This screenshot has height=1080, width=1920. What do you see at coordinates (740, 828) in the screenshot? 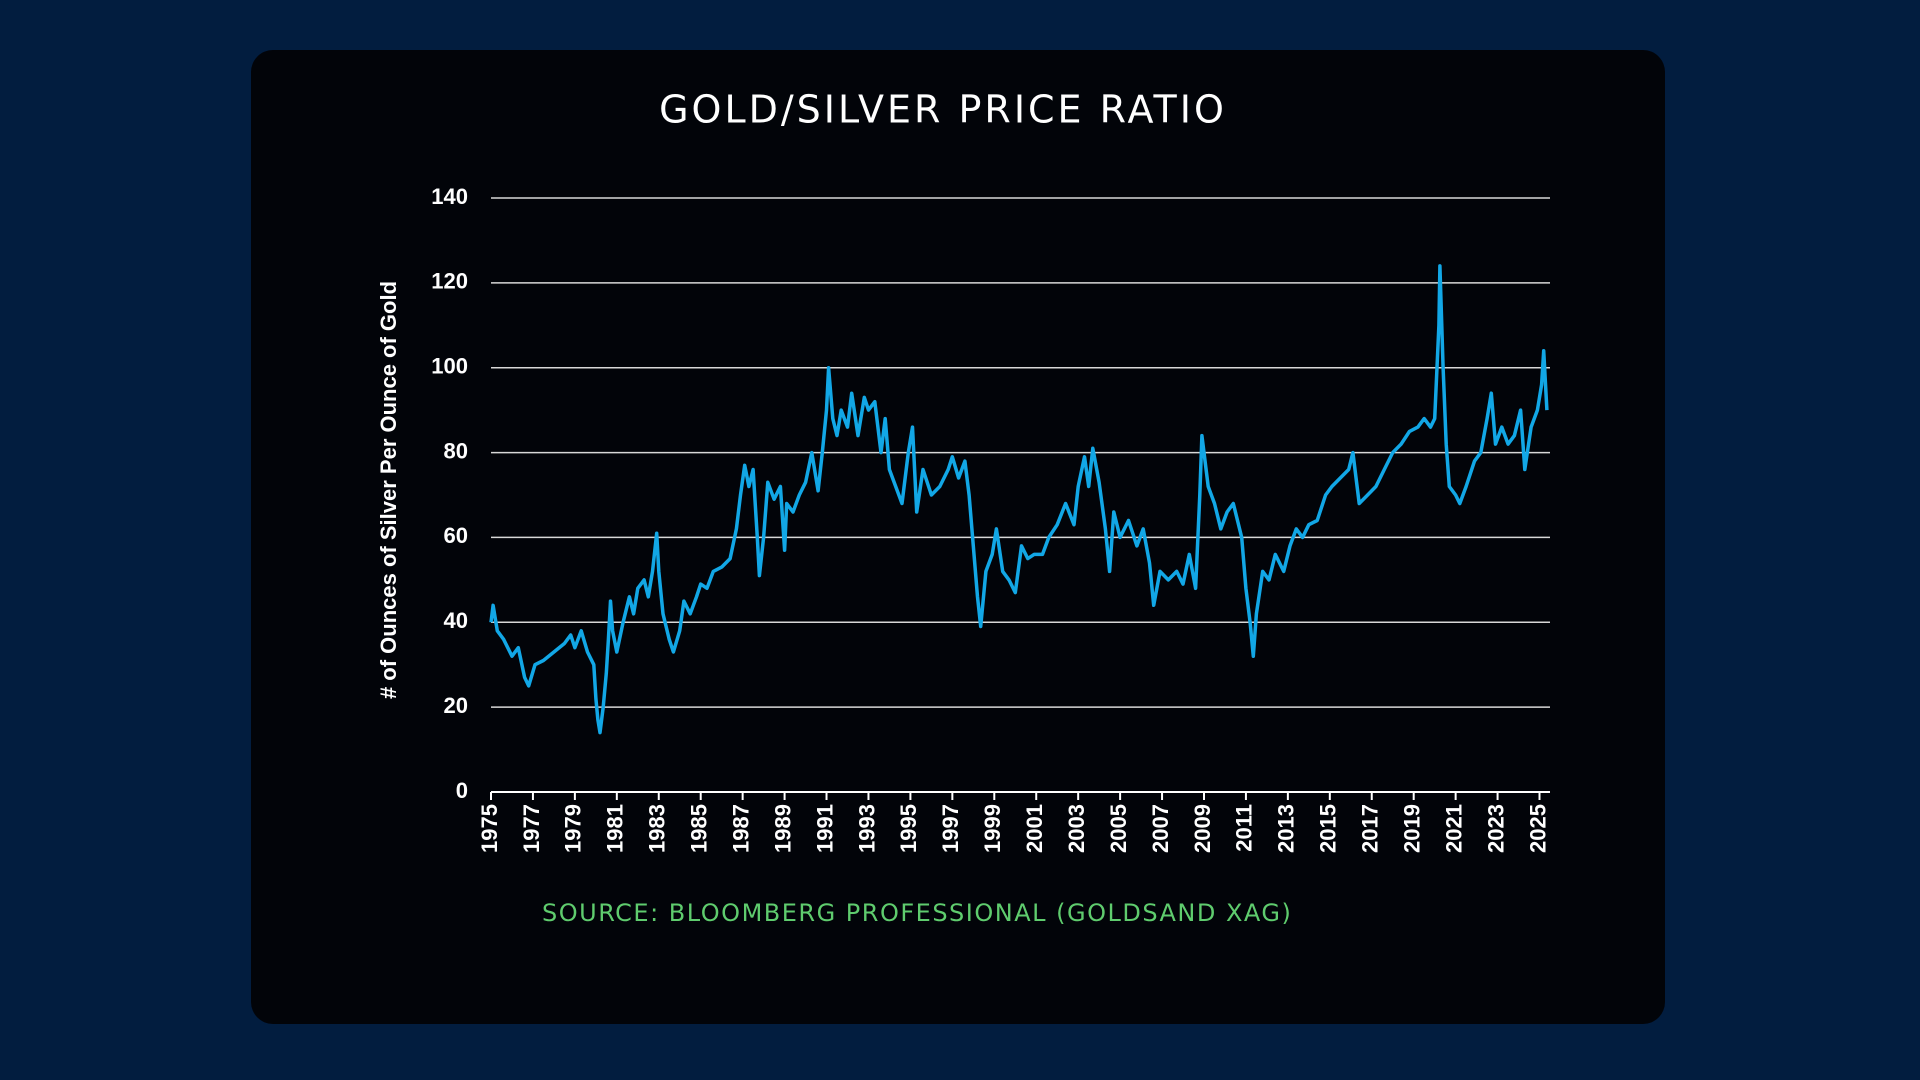
I see `x-tick-label: 1987` at bounding box center [740, 828].